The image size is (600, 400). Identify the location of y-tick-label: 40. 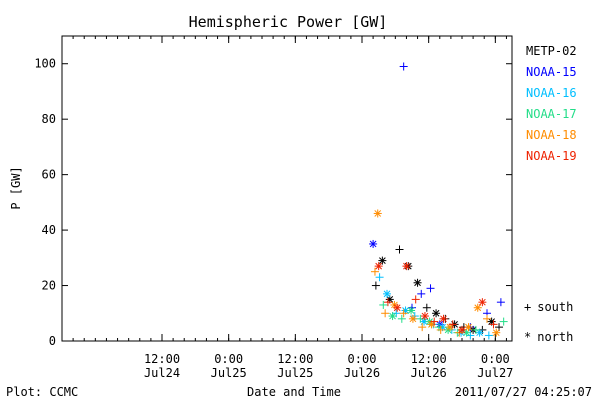
(49, 230).